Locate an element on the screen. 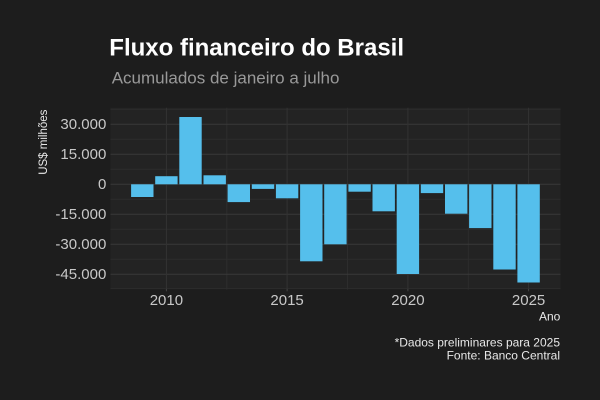 This screenshot has width=600, height=400. svg-text: Acumulados de janeiro a julho is located at coordinates (226, 78).